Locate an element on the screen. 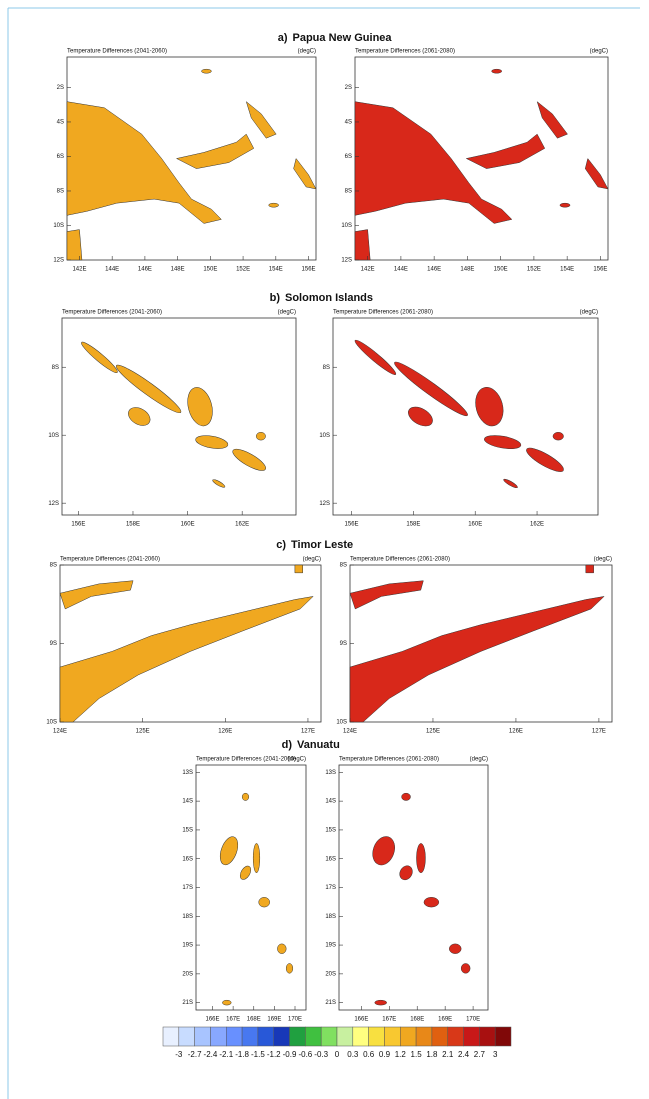 This screenshot has height=1099, width=649. x-tick-label: 154E is located at coordinates (567, 270).